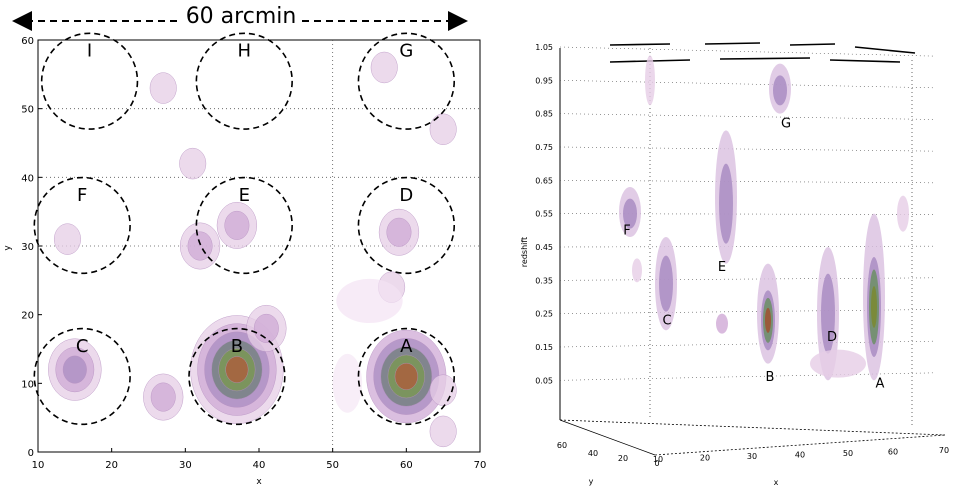  I want to click on z-tick-label: 0.25, so click(544, 314).